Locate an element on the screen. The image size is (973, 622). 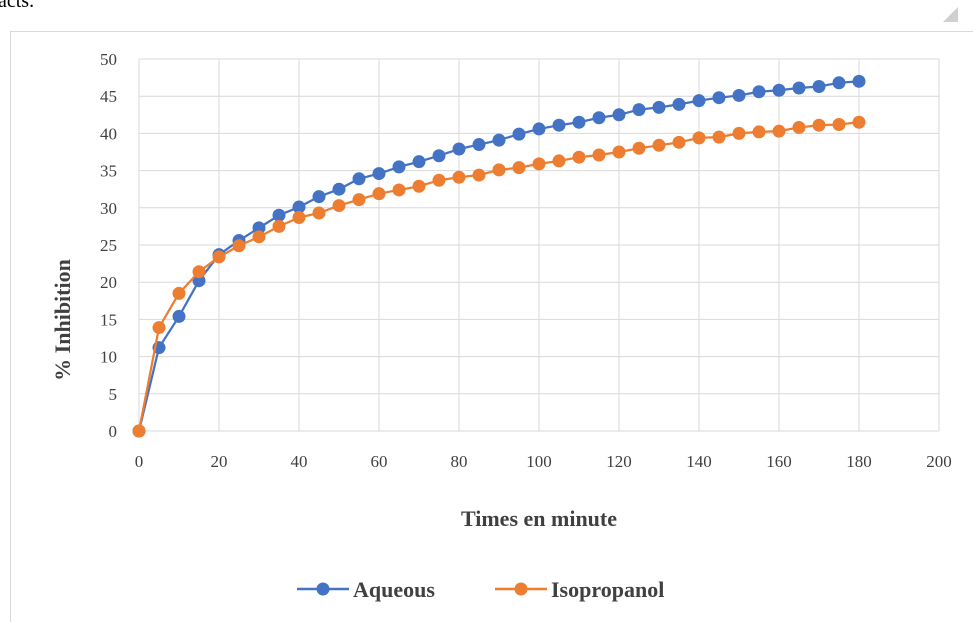
legend-label: Aqueous is located at coordinates (394, 589).